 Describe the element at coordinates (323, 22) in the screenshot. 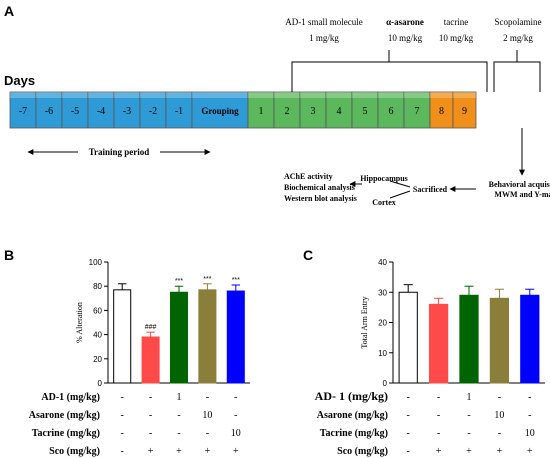

I see `treatment-name-ad1: AD-1 small molecule` at that location.